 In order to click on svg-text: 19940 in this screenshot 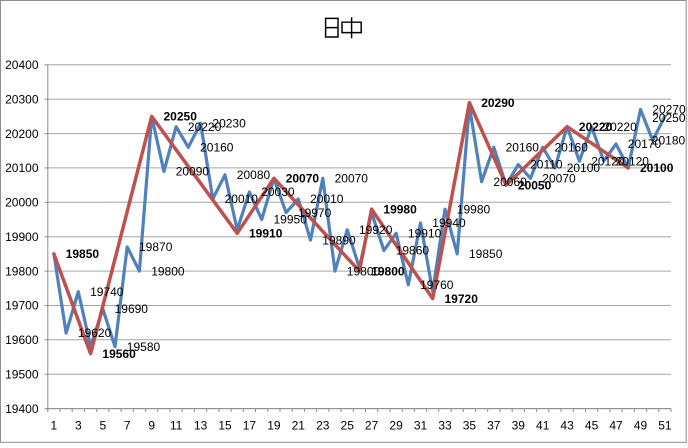, I will do `click(449, 223)`.